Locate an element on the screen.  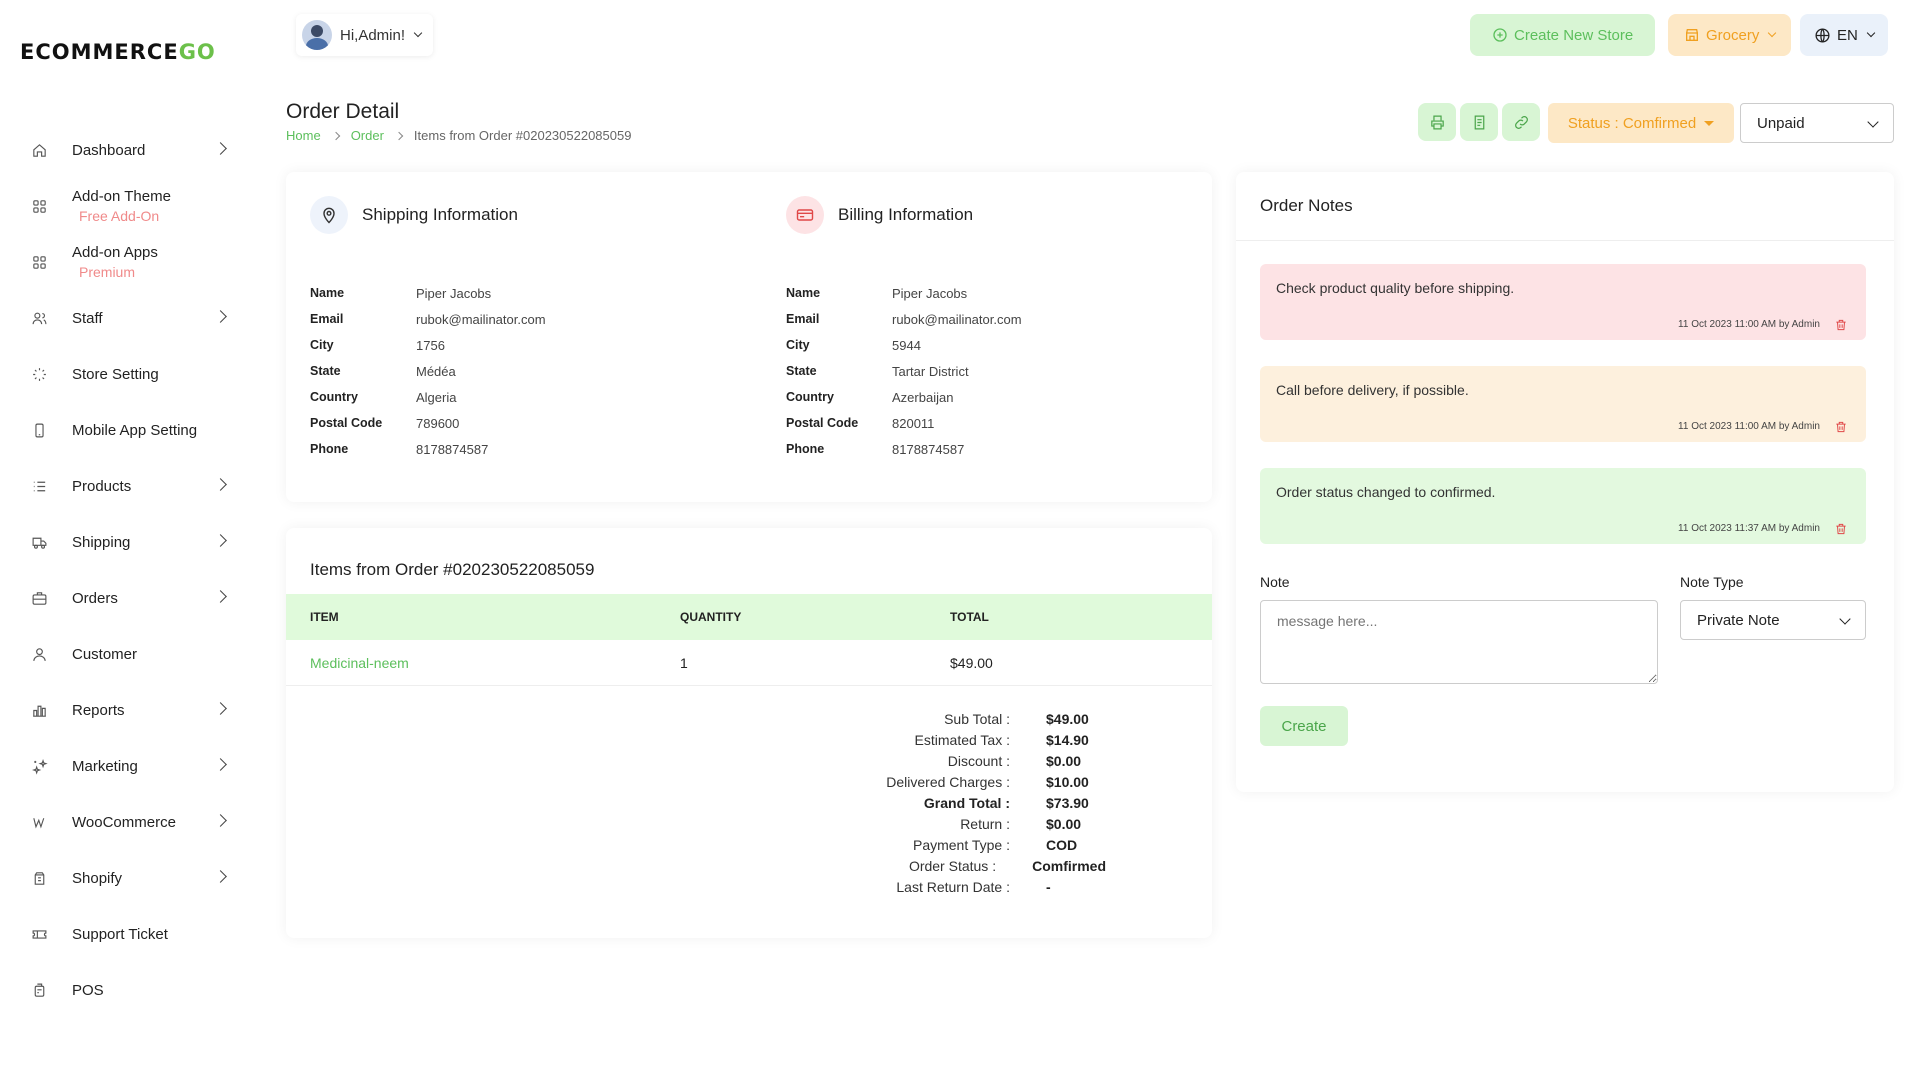
payment-status-select: Unpaid is located at coordinates (1817, 123).